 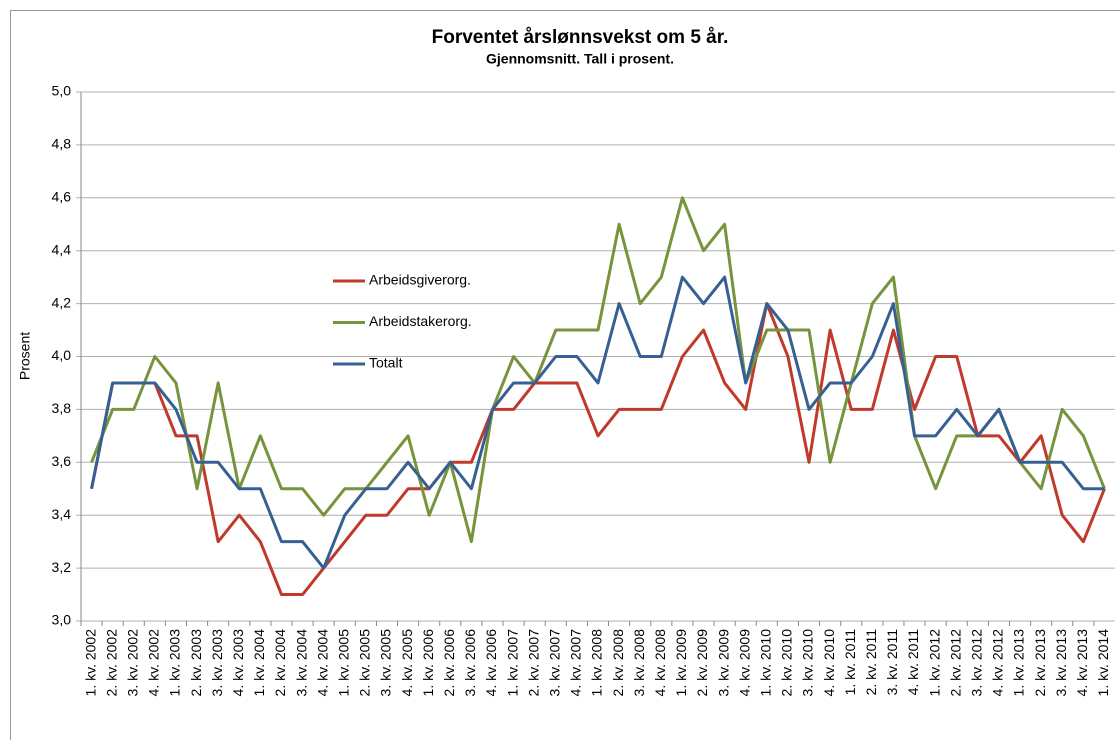 What do you see at coordinates (580, 37) in the screenshot?
I see `chart-title: Forventet årslønnsvekst om 5 år.` at bounding box center [580, 37].